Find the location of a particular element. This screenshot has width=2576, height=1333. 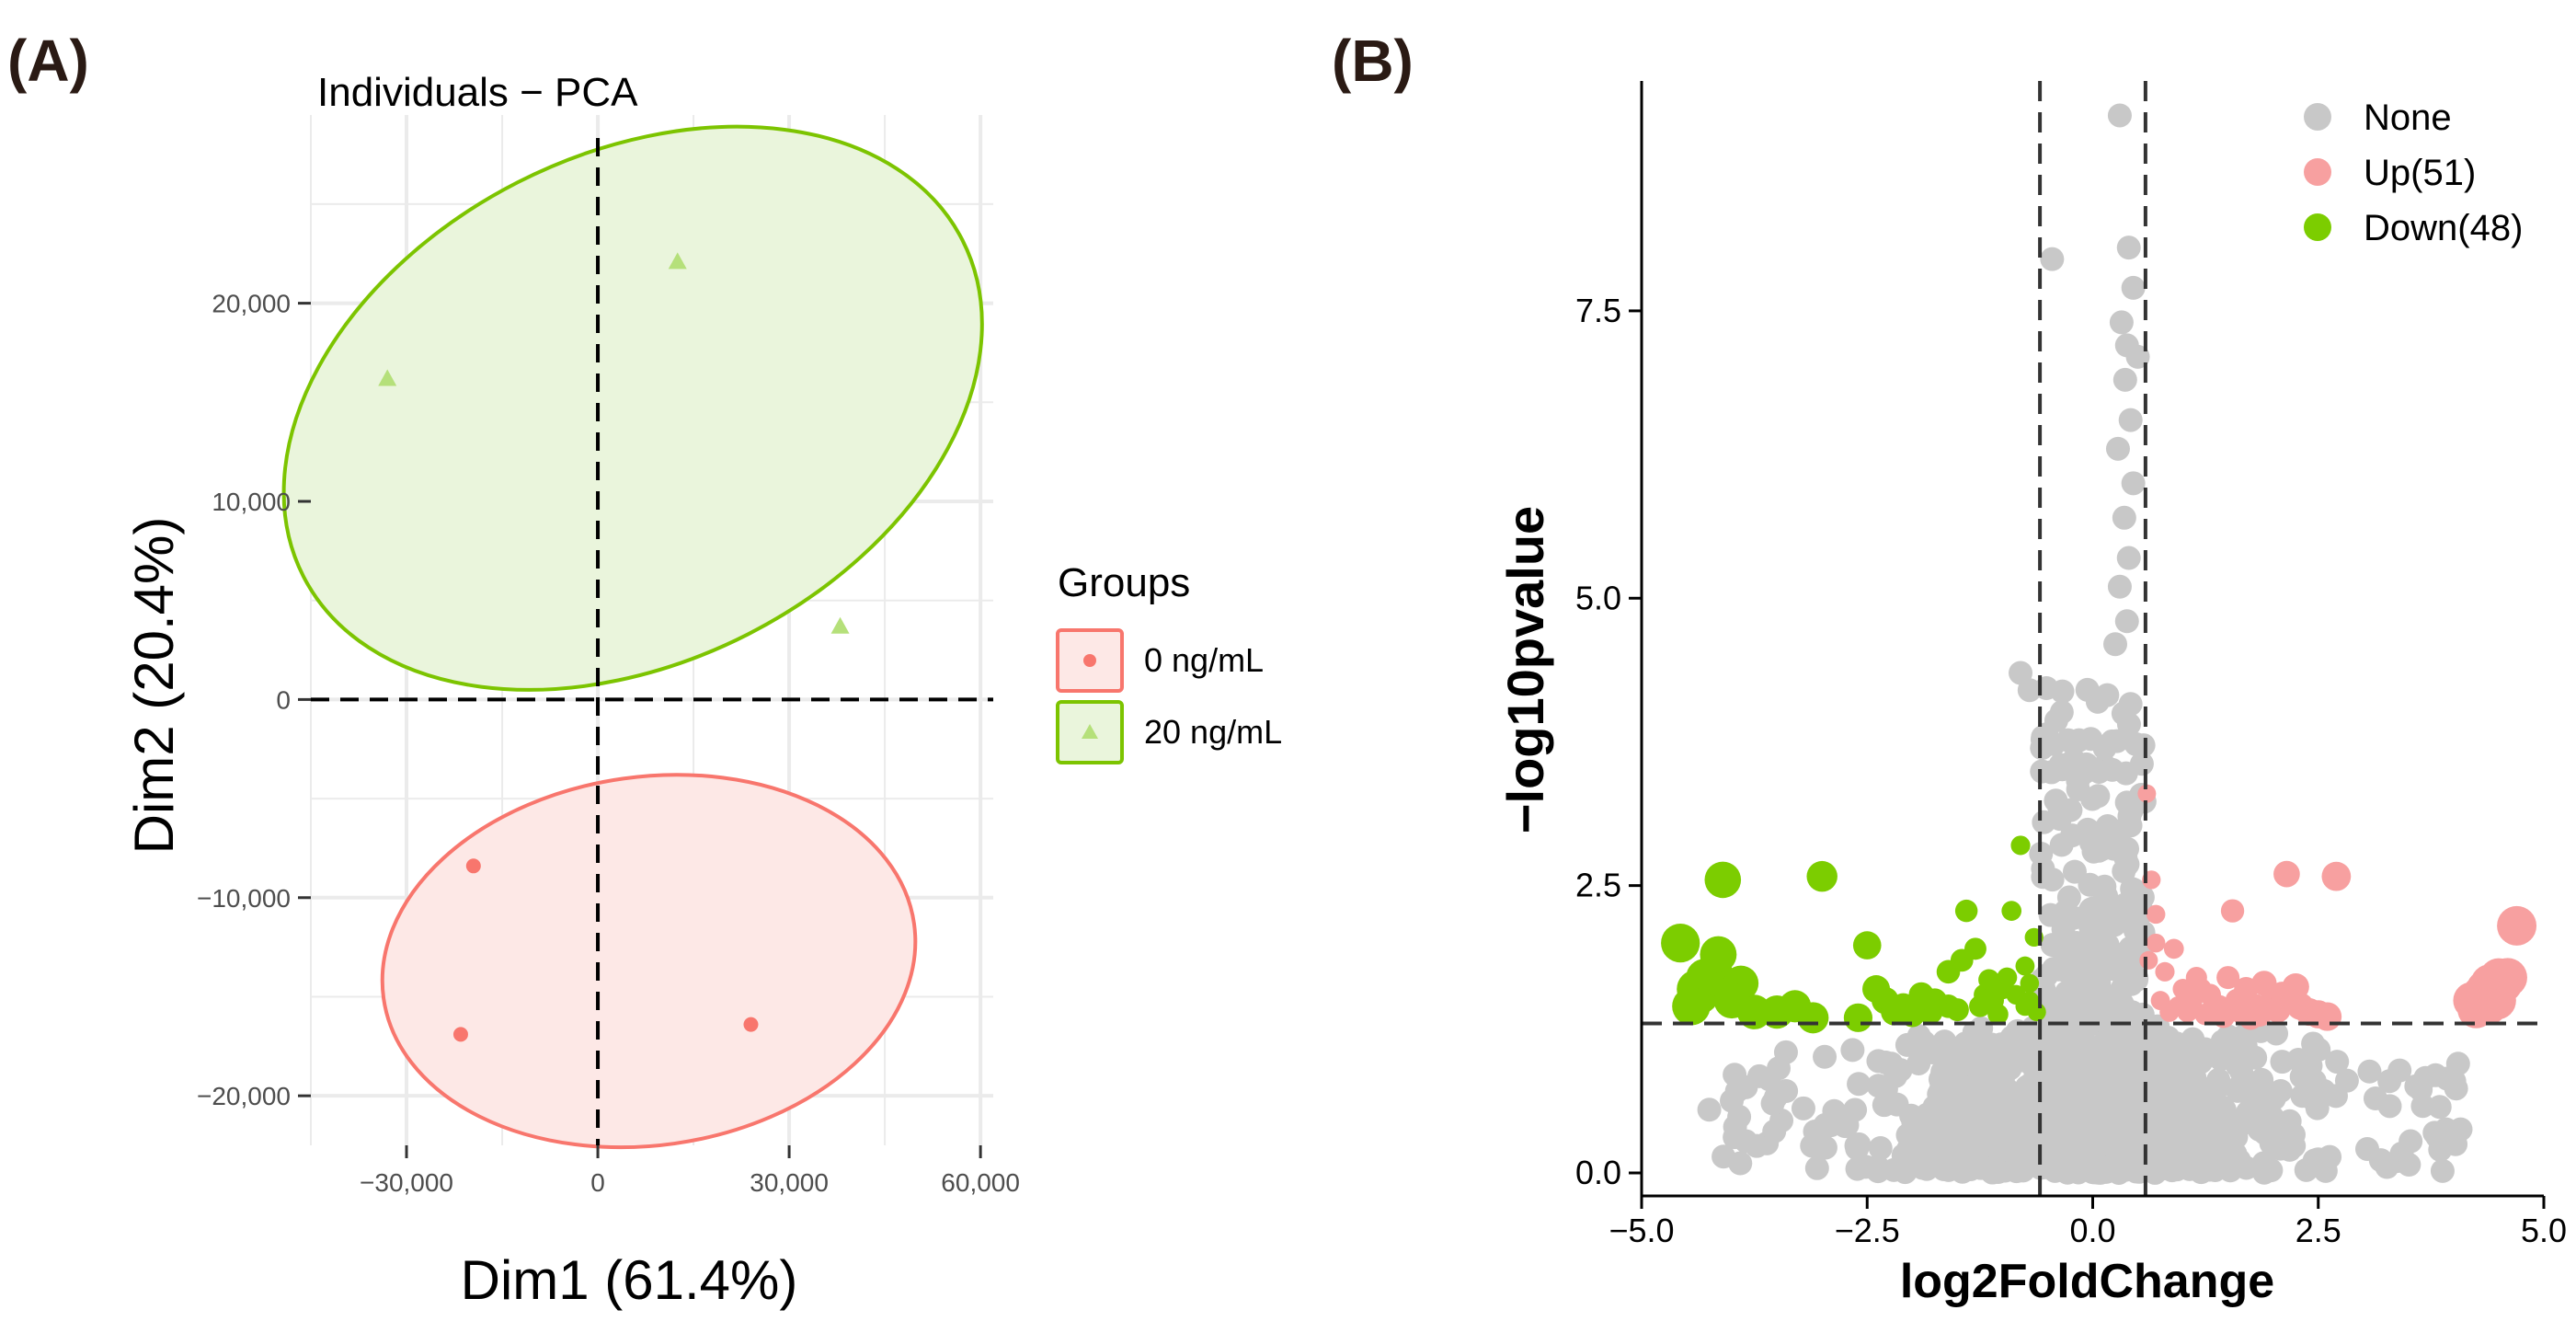

pca-y-tick-label: 0 is located at coordinates (283, 699).